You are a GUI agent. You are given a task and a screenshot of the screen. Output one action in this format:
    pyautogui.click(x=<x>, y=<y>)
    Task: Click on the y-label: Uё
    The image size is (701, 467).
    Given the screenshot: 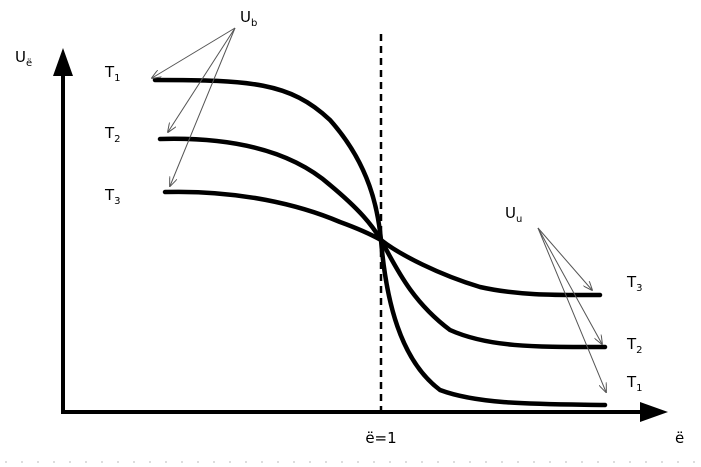 What is the action you would take?
    pyautogui.click(x=23, y=58)
    